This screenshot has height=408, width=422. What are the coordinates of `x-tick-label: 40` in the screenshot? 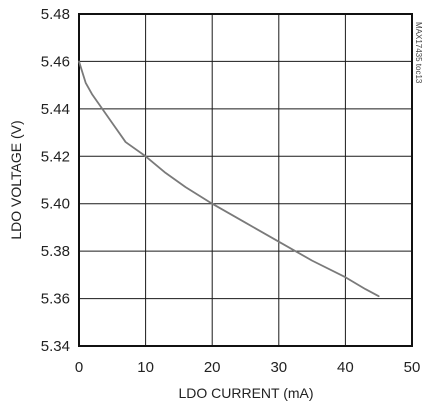 It's located at (345, 367).